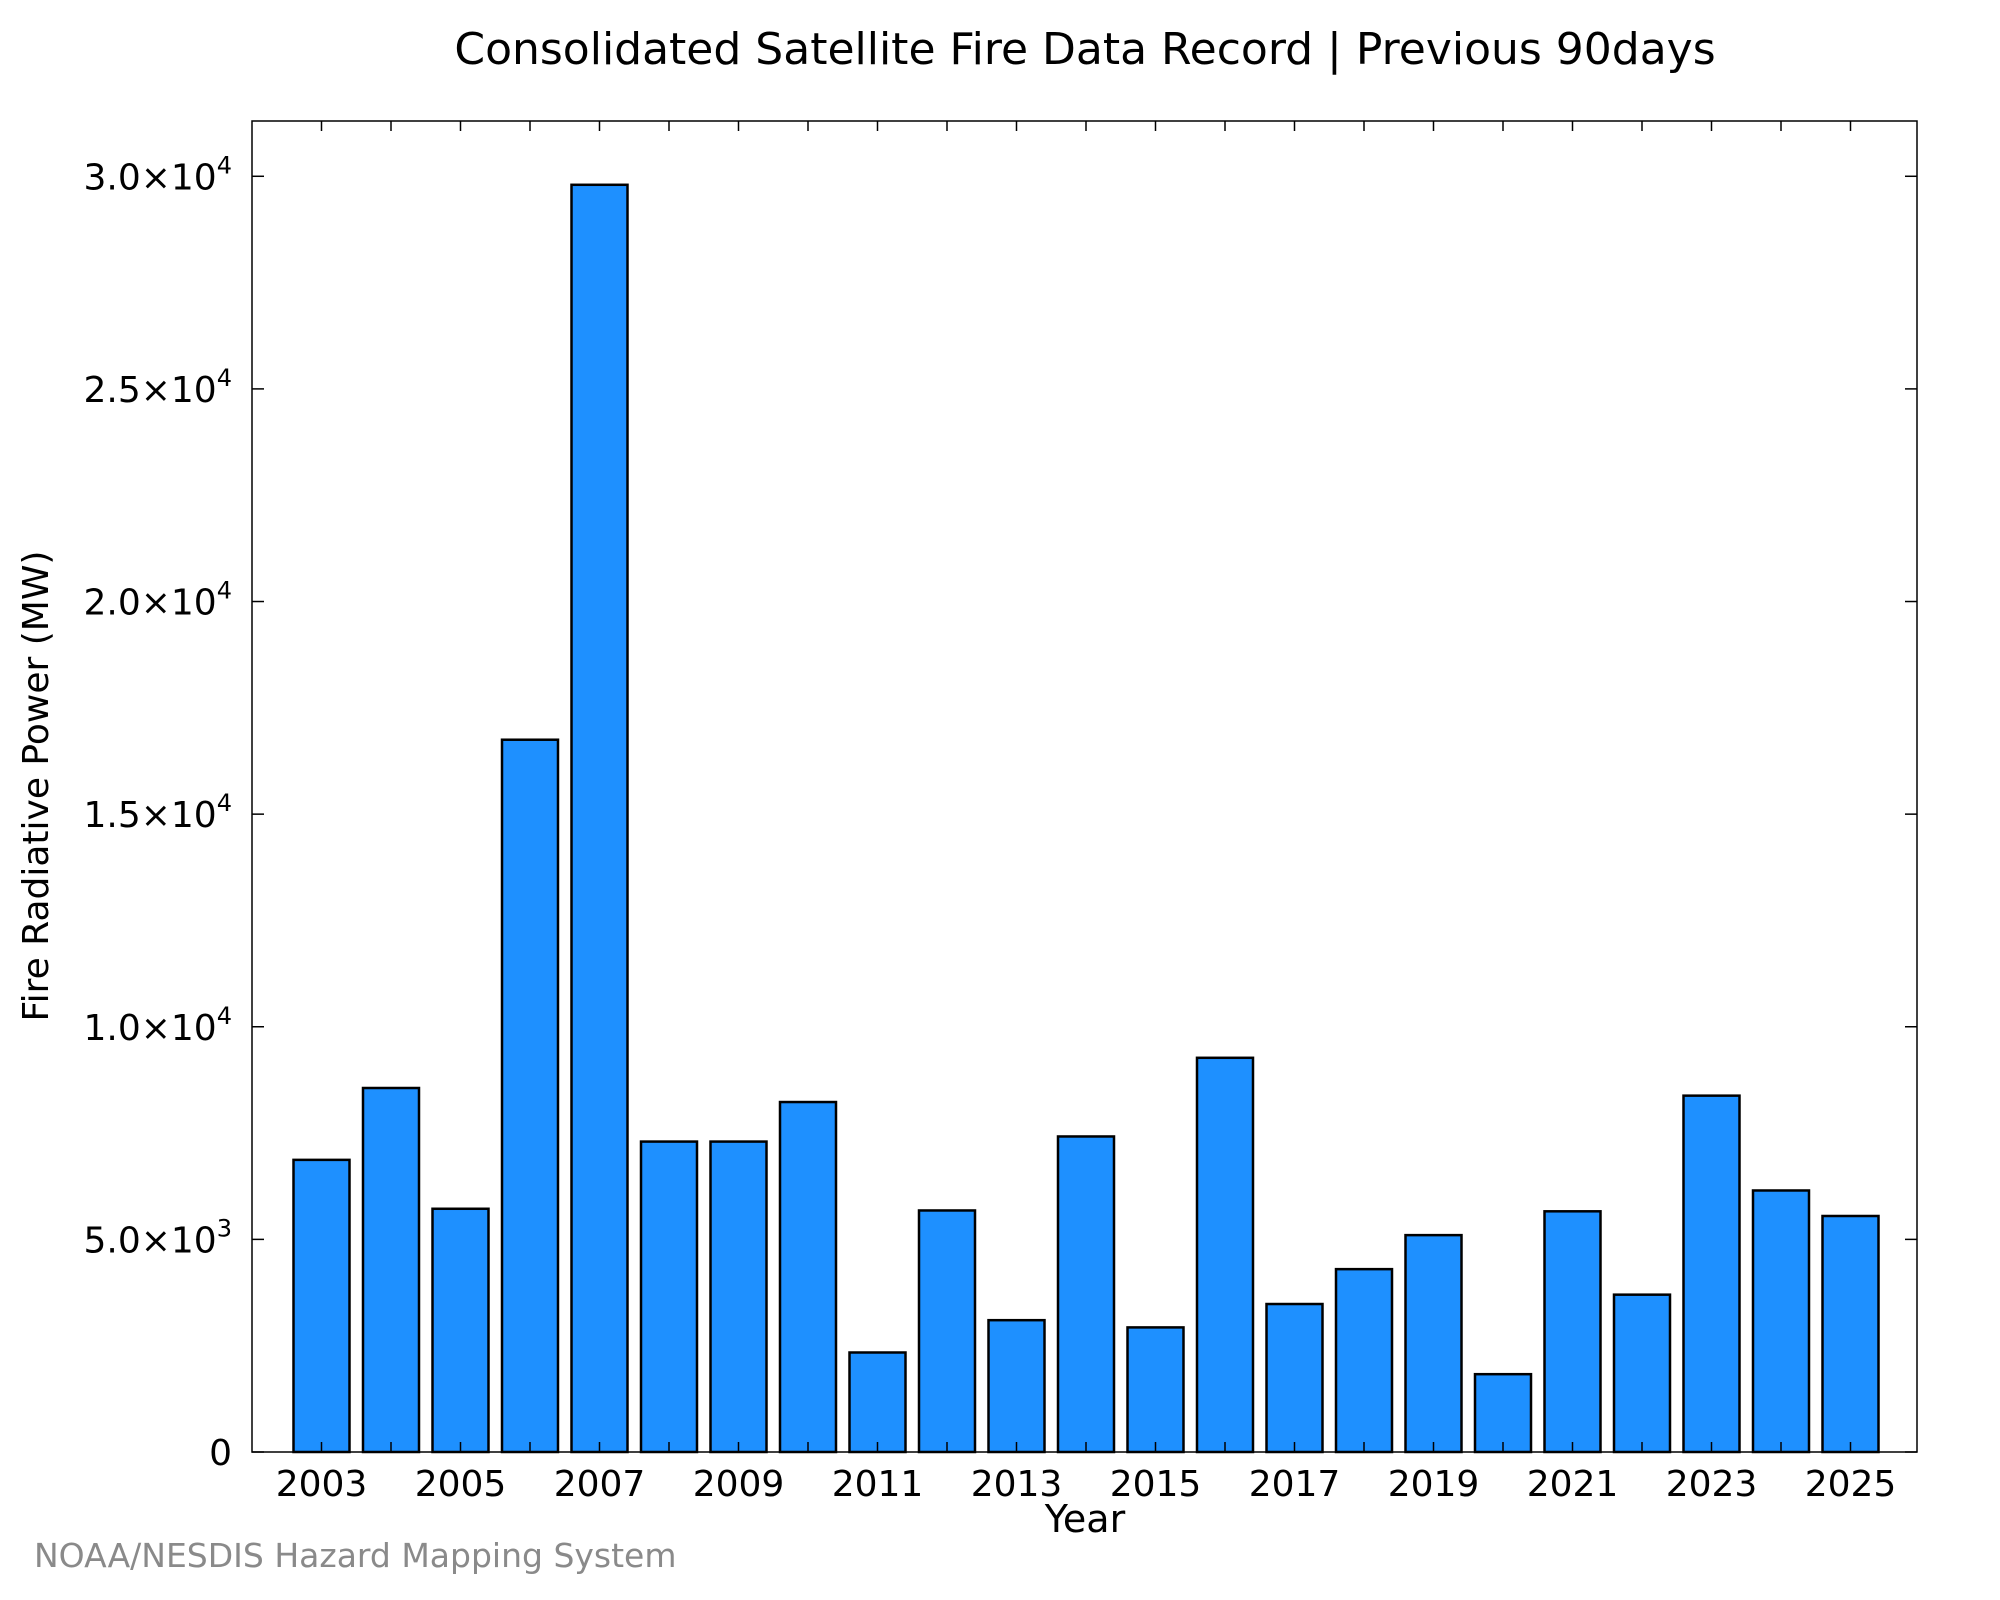 The image size is (2000, 1600). What do you see at coordinates (1572, 1332) in the screenshot?
I see `bar-2021` at bounding box center [1572, 1332].